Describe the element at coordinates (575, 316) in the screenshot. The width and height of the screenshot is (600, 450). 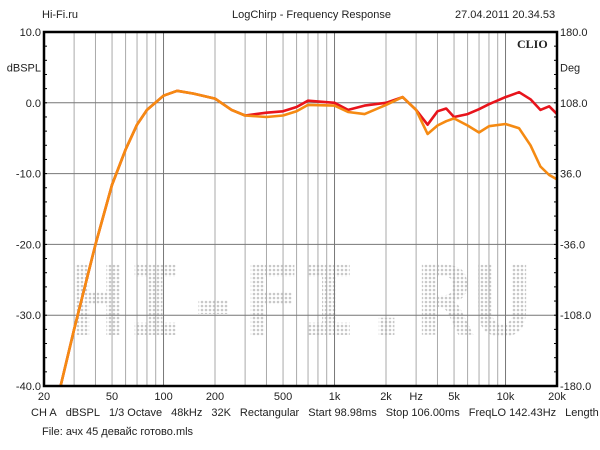
I see `y2-tick-label: -108.0` at that location.